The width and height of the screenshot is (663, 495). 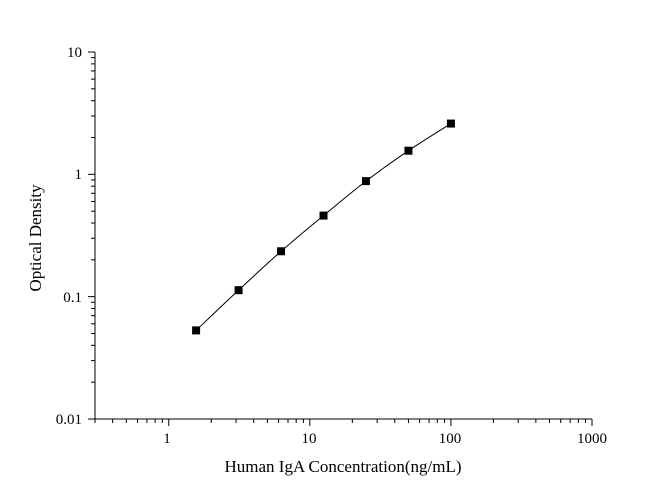 What do you see at coordinates (385, 439) in the screenshot?
I see `x-tick-labels: 1 10 100 1000` at bounding box center [385, 439].